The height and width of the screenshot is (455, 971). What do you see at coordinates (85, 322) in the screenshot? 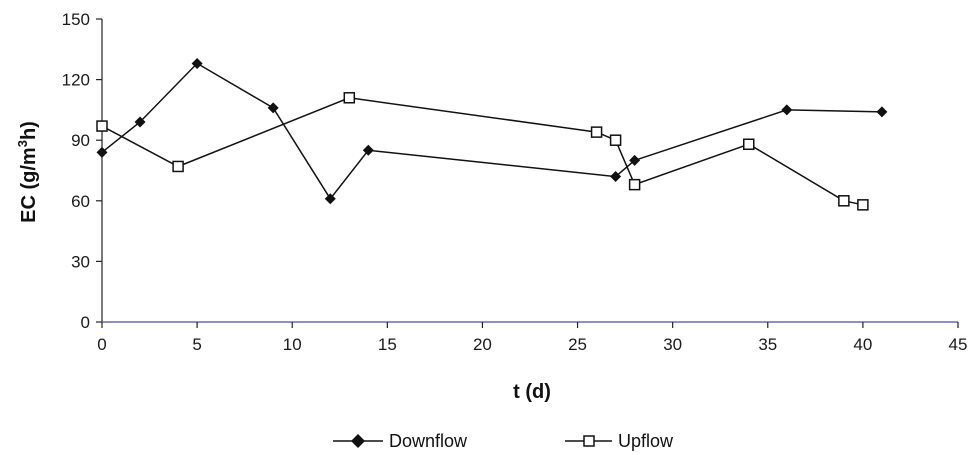
I see `y-tick-label: 0` at bounding box center [85, 322].